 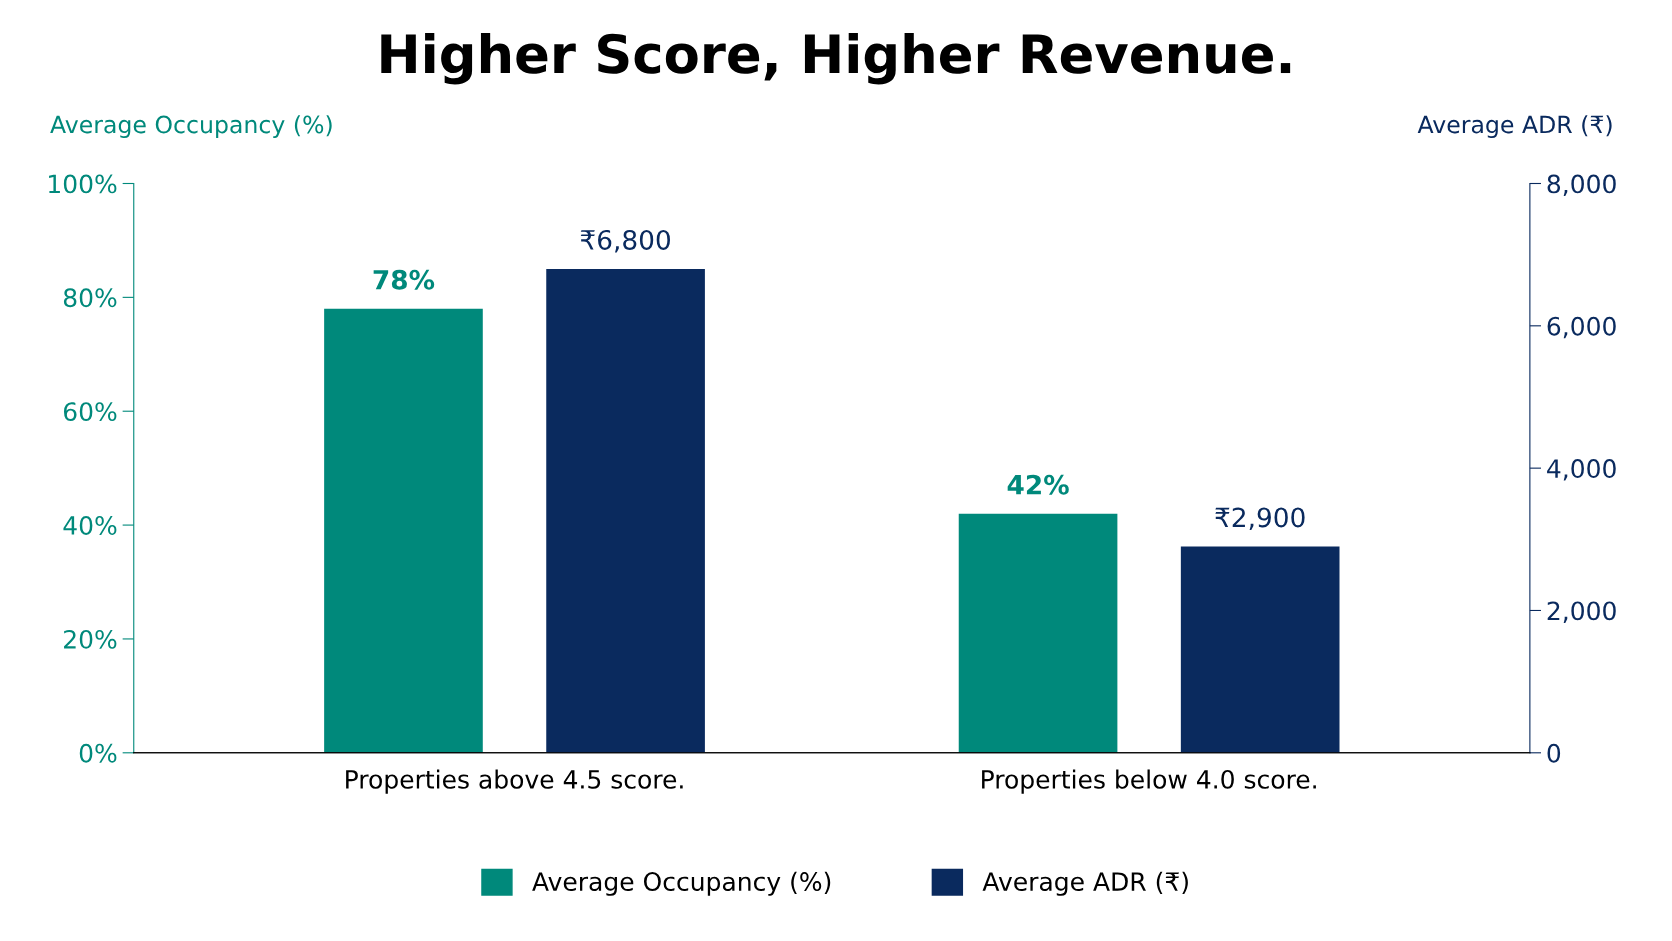 I want to click on legend-label: Average Occupancy (%), so click(x=681, y=883).